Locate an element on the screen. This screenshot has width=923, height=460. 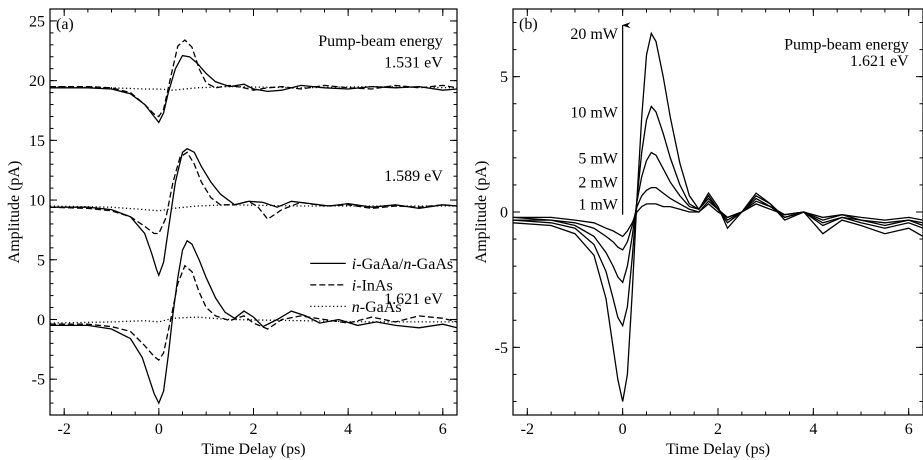
annotation-label: 1.531 eV is located at coordinates (413, 63).